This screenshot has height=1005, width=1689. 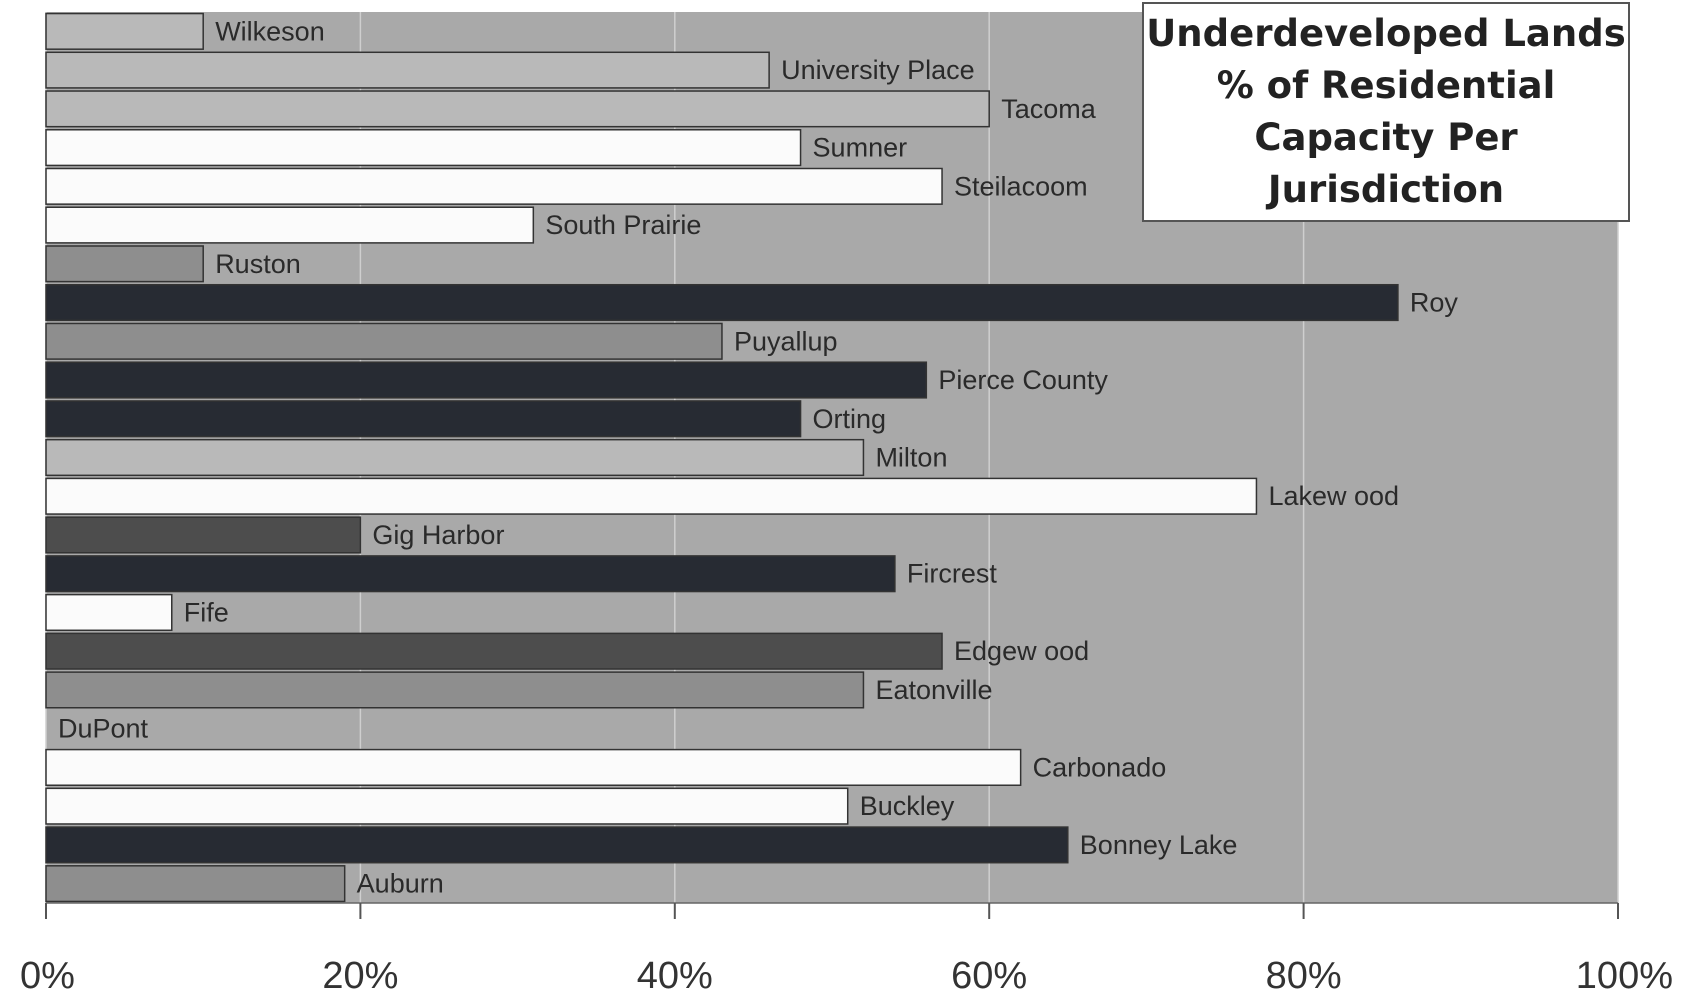 What do you see at coordinates (1386, 189) in the screenshot?
I see `chart-title-line-4: Jurisdiction` at bounding box center [1386, 189].